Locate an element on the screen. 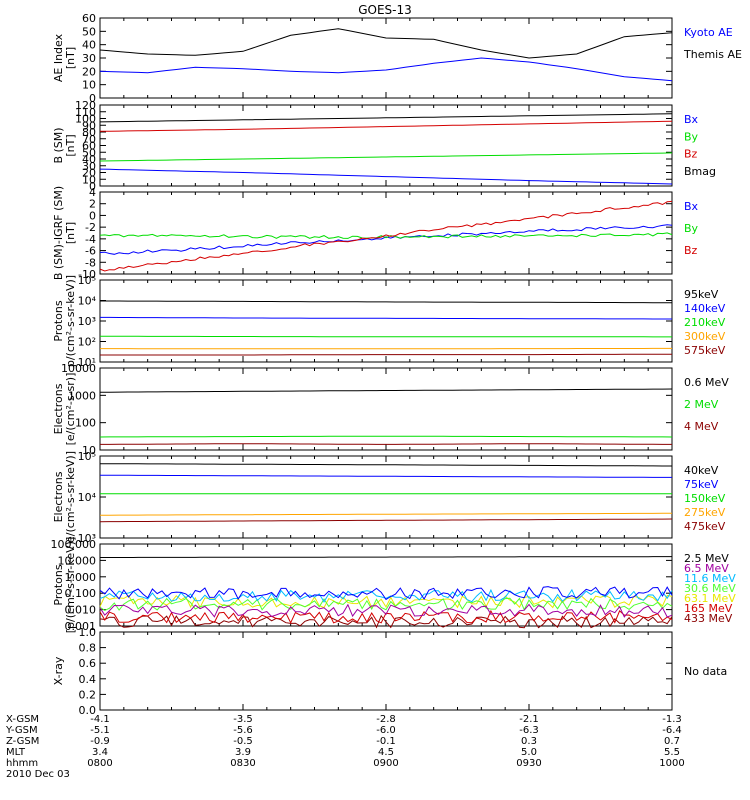 The height and width of the screenshot is (800, 750). y-tick-label: -6 is located at coordinates (90, 251).